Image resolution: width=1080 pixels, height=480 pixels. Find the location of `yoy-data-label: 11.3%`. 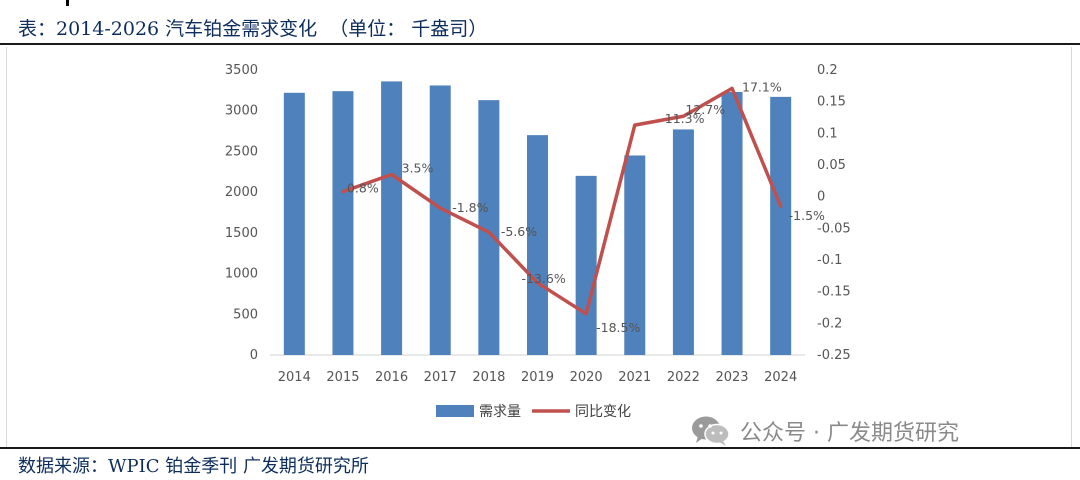

yoy-data-label: 11.3% is located at coordinates (685, 118).